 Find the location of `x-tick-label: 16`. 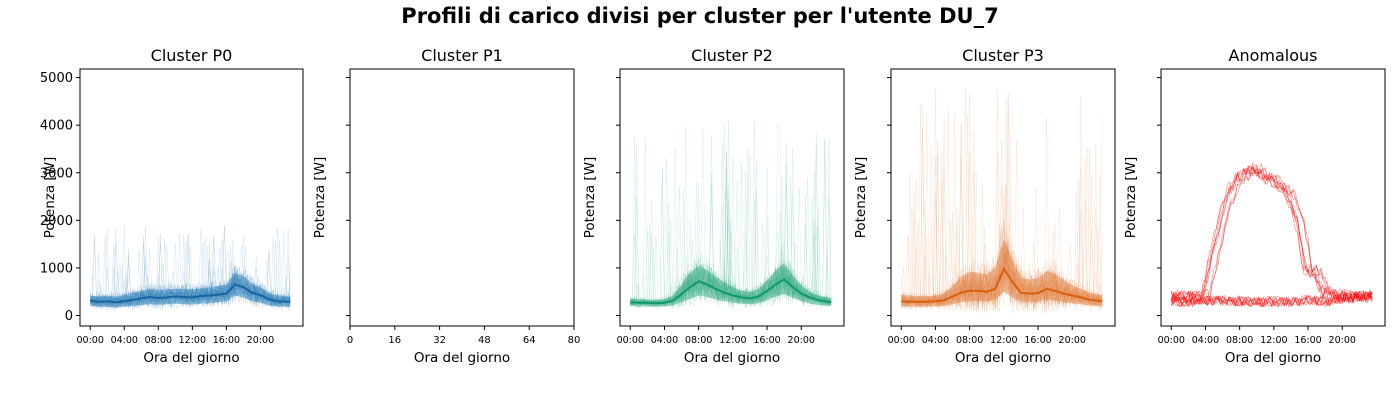

x-tick-label: 16 is located at coordinates (394, 340).